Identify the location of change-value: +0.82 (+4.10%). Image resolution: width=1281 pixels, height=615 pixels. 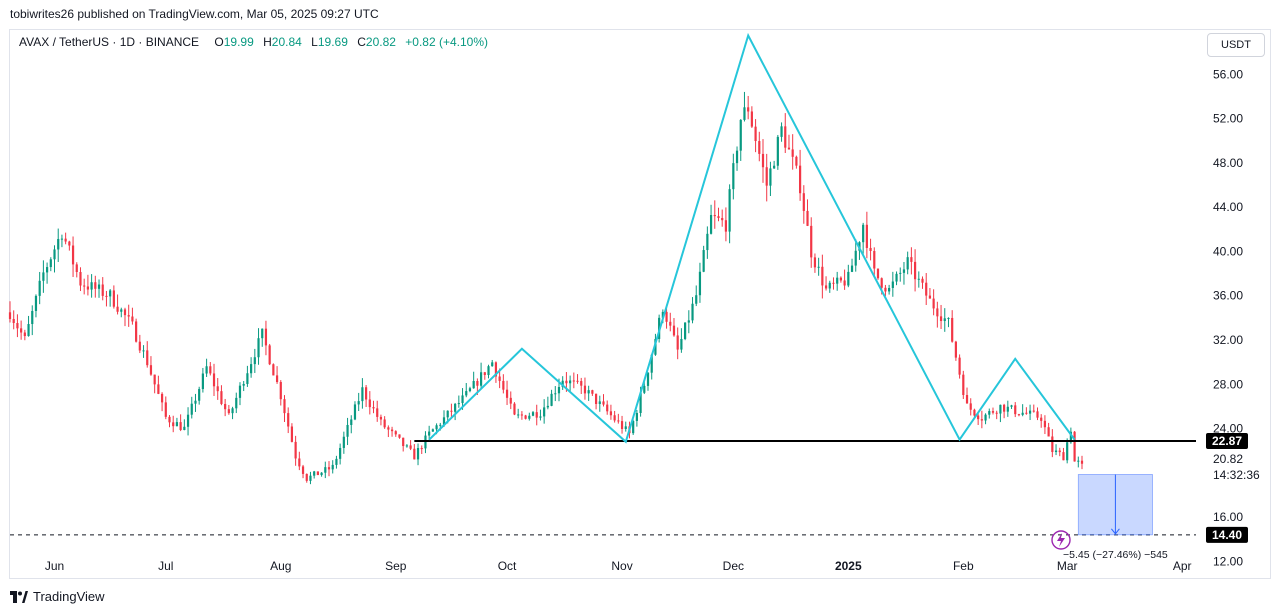
(447, 42).